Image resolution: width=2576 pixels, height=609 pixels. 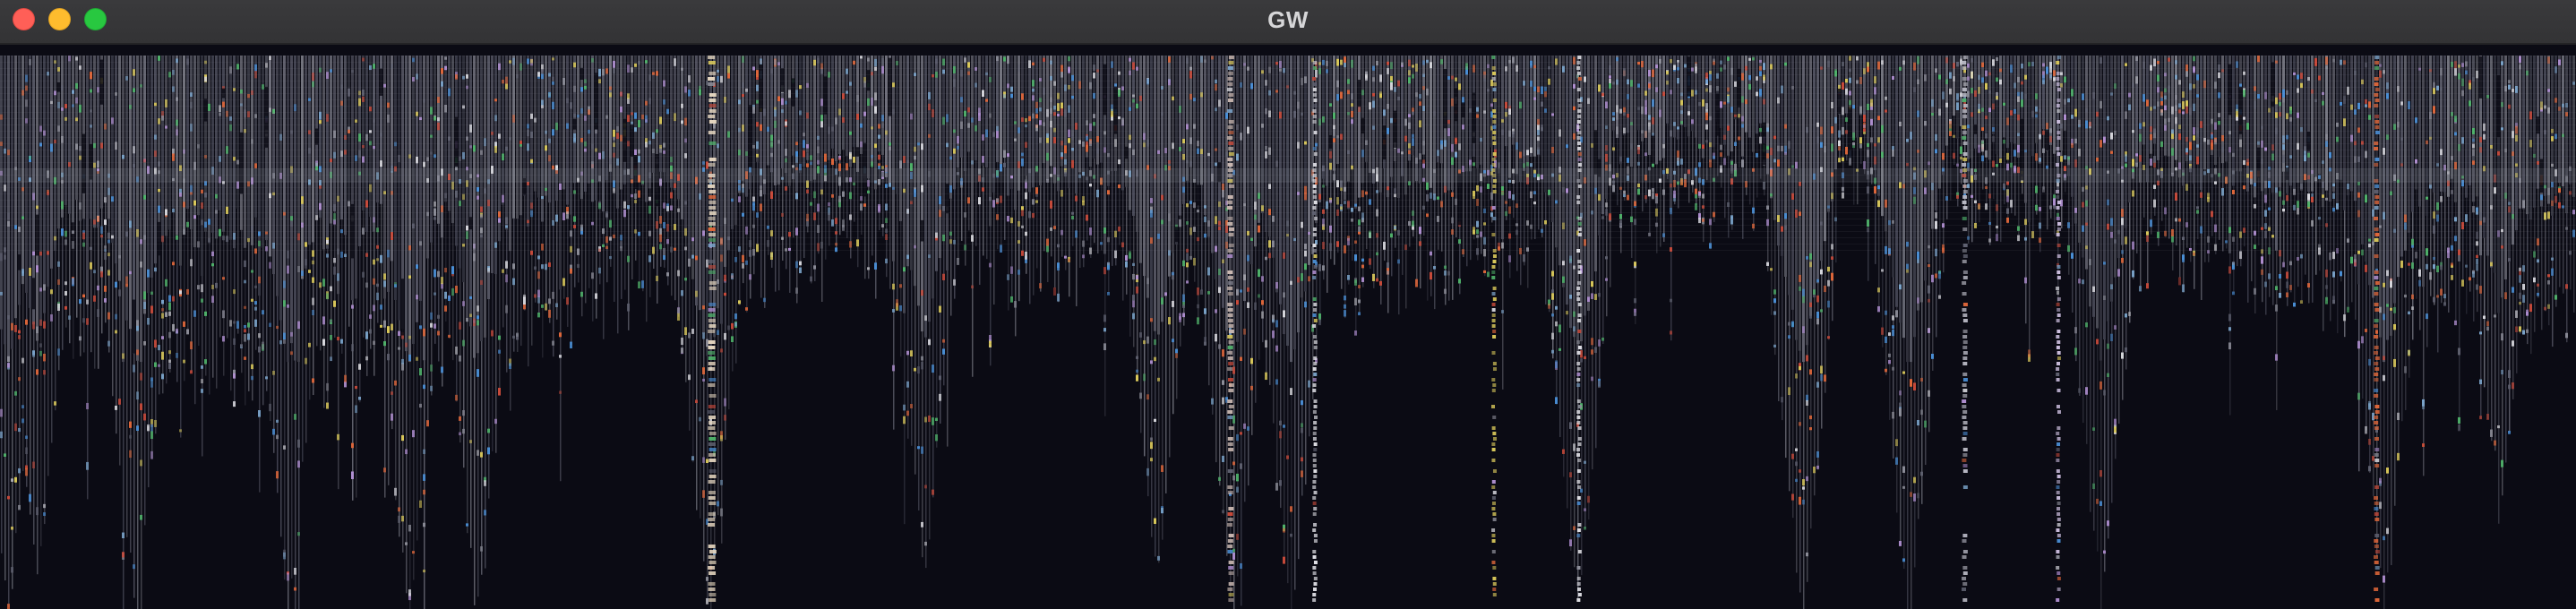 I want to click on window-title: GW, so click(x=1288, y=19).